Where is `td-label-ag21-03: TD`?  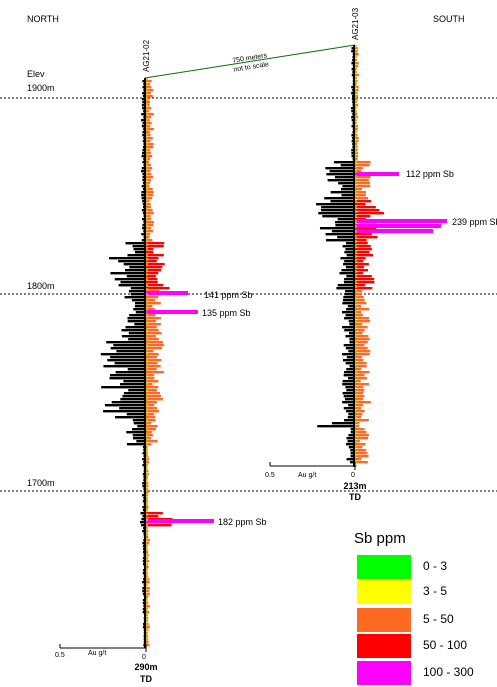 td-label-ag21-03: TD is located at coordinates (355, 497).